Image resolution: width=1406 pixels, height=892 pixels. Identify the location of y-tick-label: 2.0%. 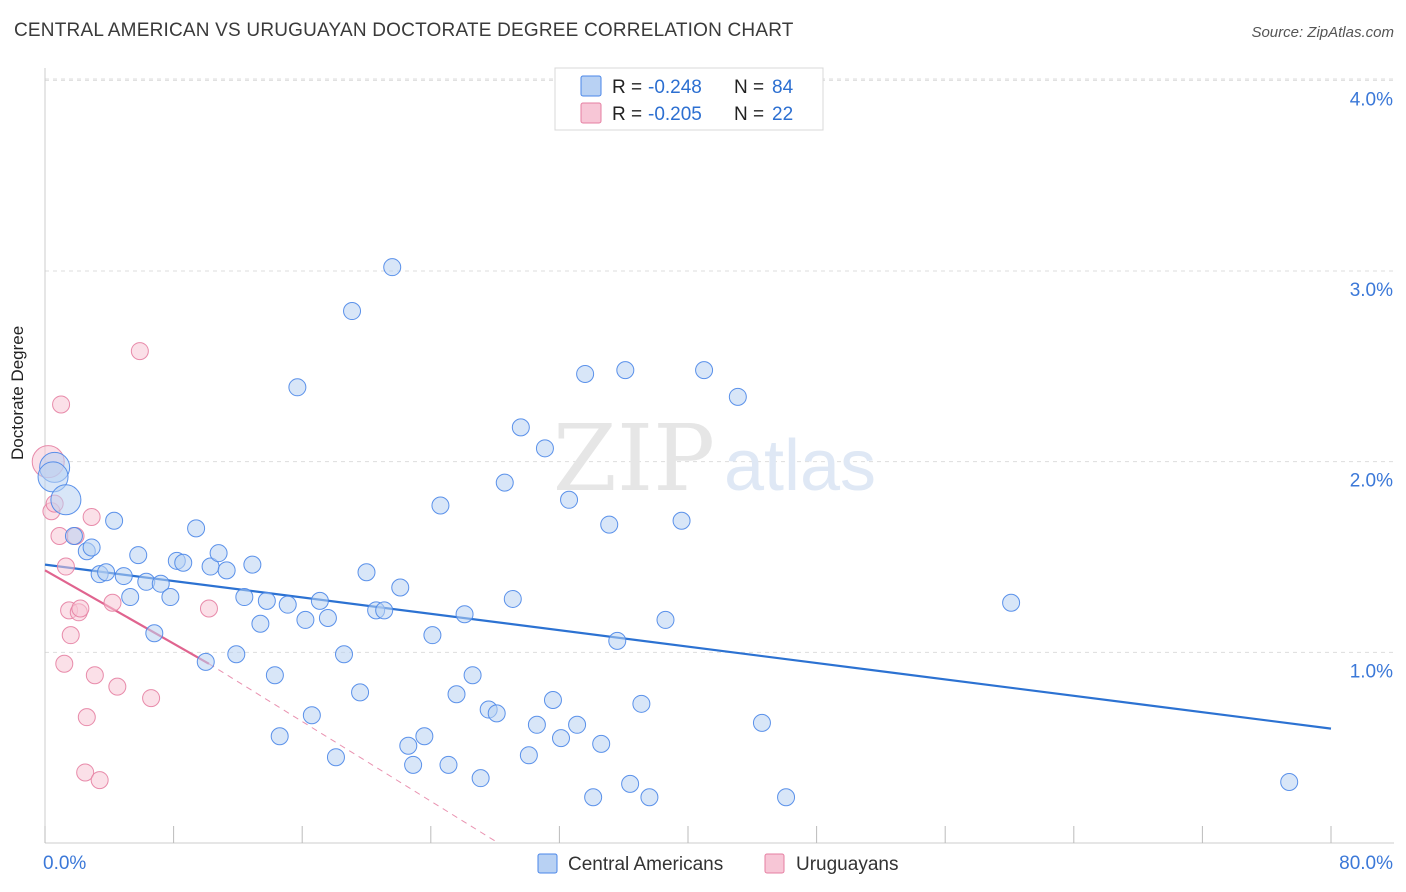
(1371, 481).